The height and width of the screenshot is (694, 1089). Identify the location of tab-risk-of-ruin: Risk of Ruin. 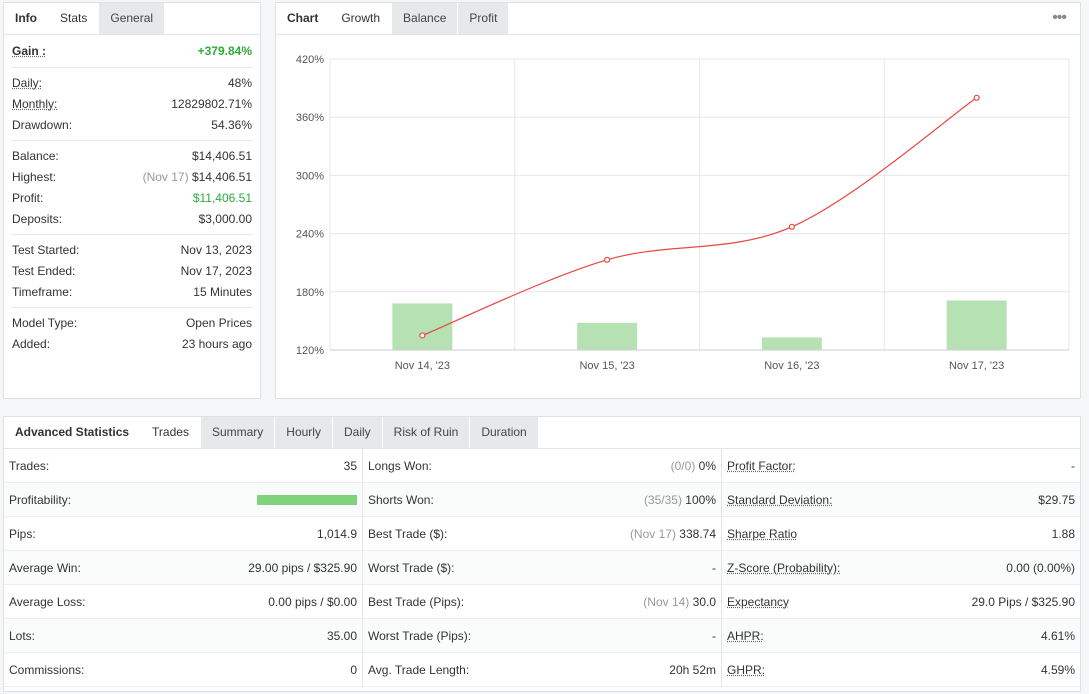
(426, 432).